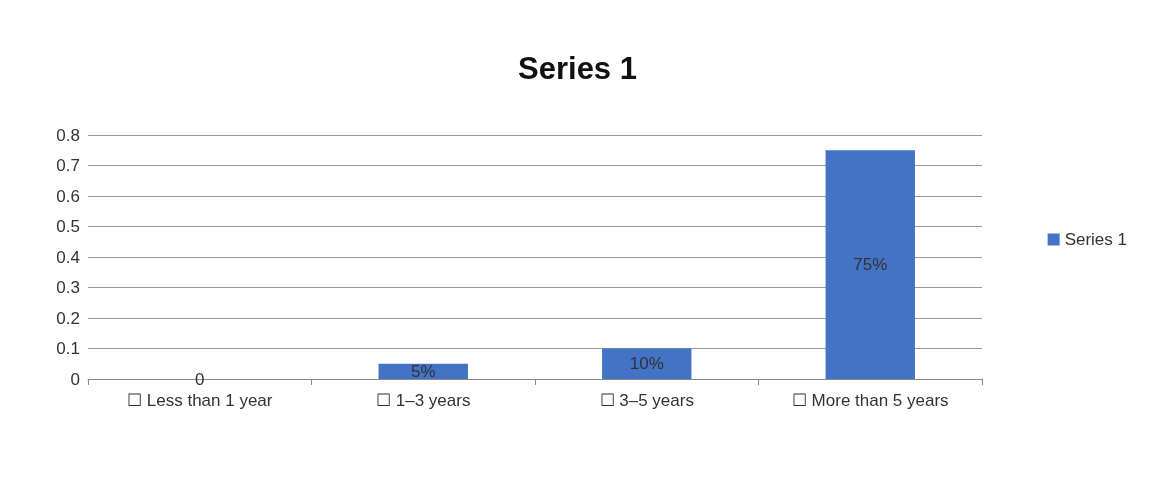 The height and width of the screenshot is (479, 1155). Describe the element at coordinates (68, 135) in the screenshot. I see `y-tick-label: 0.8` at that location.